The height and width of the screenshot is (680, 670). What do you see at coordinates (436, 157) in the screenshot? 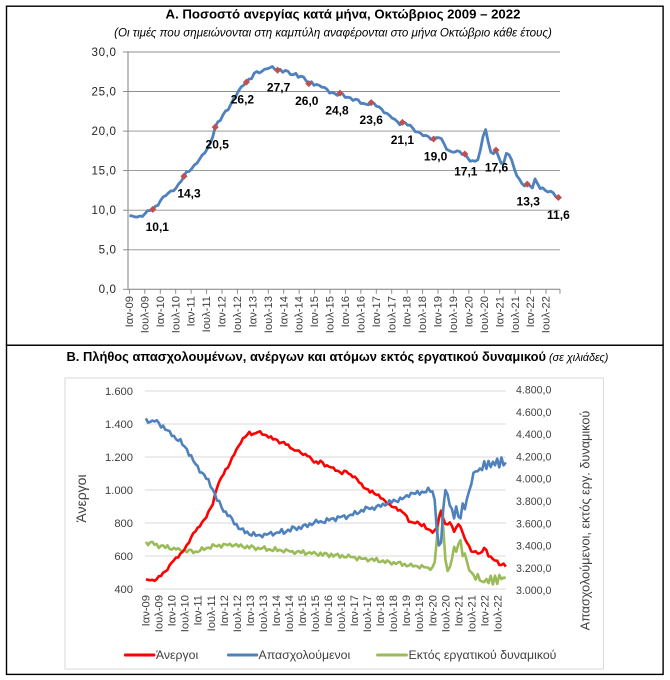
I see `svg-text: 19,0` at bounding box center [436, 157].